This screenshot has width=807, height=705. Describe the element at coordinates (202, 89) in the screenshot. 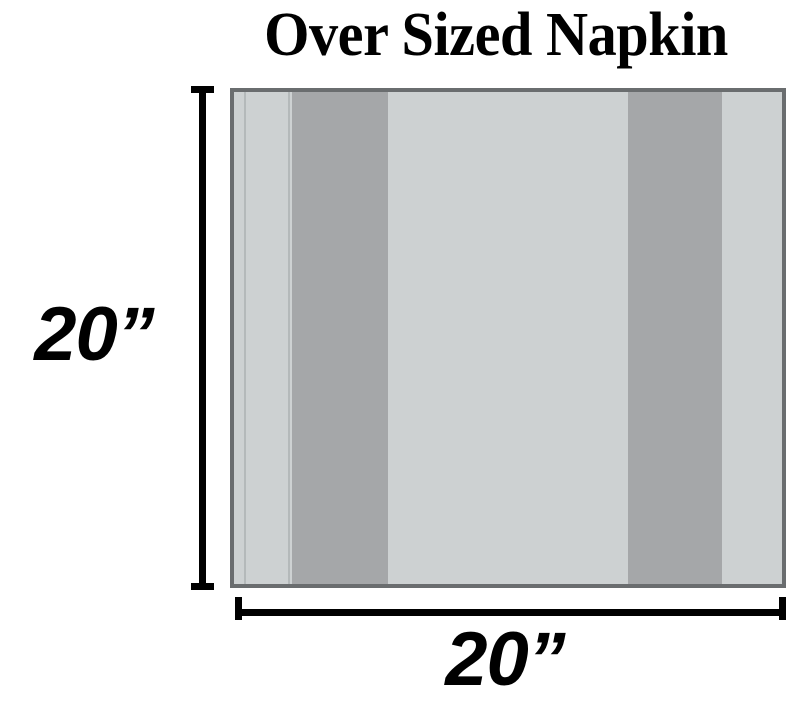

I see `height-dimension-cap-top` at that location.